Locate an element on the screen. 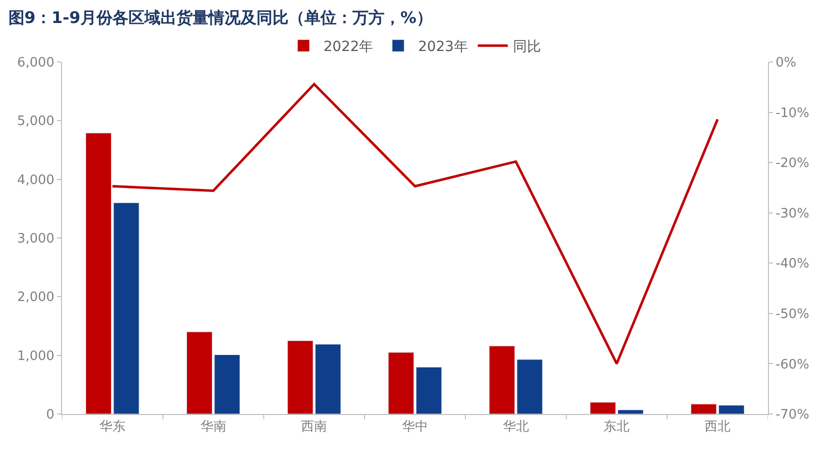  y-tick-label: 6,000 is located at coordinates (35, 63).